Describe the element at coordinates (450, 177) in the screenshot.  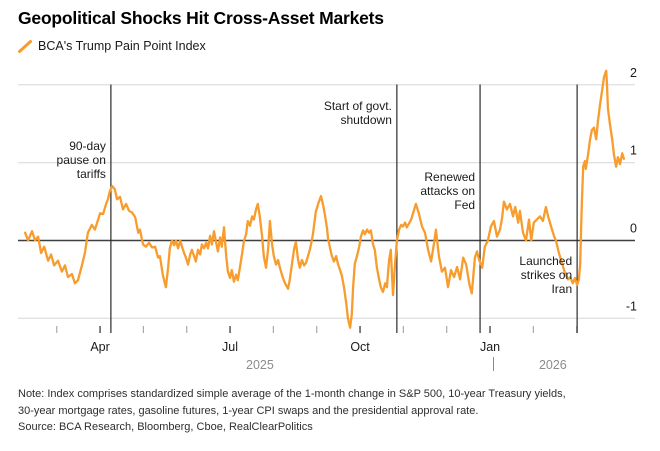
I see `annotation-line: Renewed` at that location.